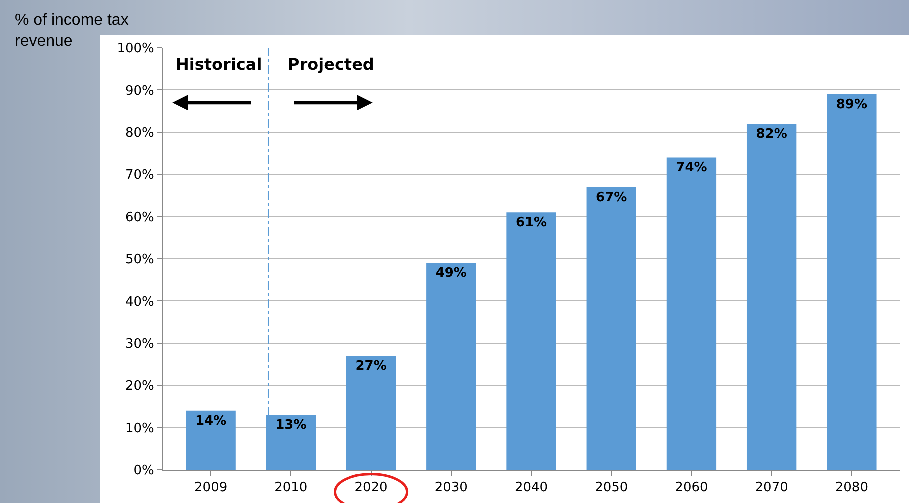 This screenshot has height=503, width=909. Describe the element at coordinates (139, 386) in the screenshot. I see `y-tick-label: 20%` at that location.